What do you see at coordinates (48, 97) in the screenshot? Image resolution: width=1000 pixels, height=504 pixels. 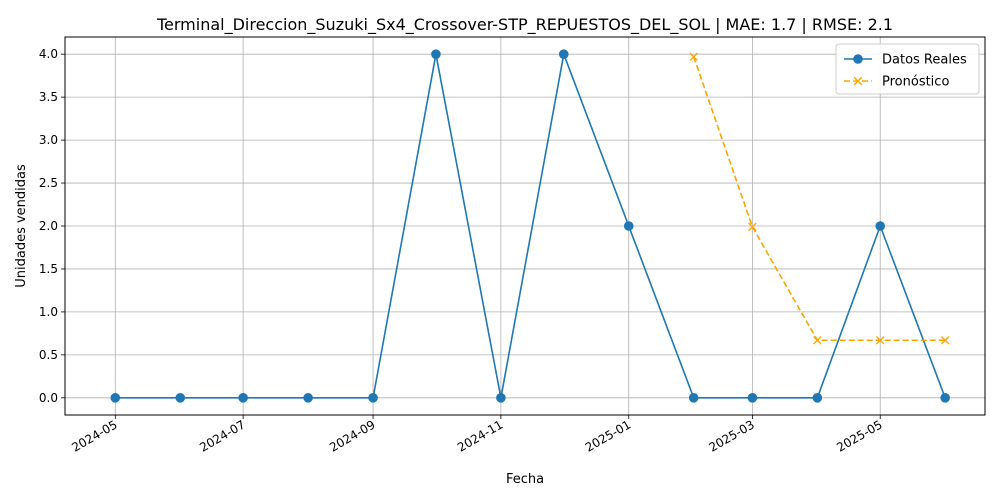 I see `y-tick-label: 3.5` at bounding box center [48, 97].